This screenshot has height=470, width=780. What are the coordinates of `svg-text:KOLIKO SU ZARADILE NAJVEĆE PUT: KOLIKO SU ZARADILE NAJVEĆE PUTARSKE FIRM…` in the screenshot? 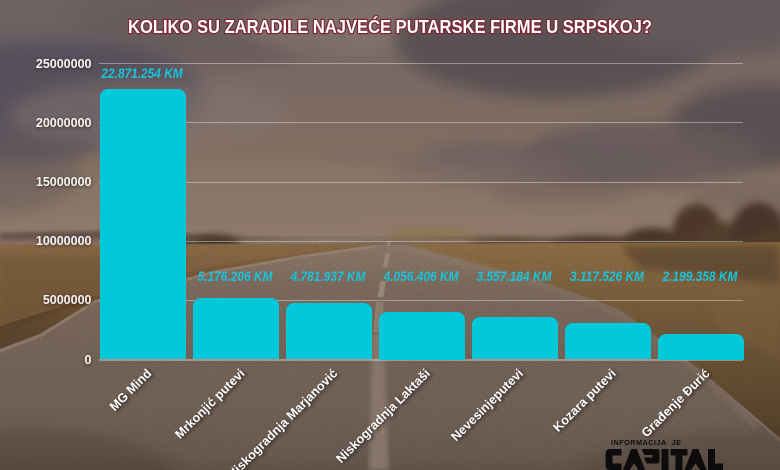 It's located at (390, 26).